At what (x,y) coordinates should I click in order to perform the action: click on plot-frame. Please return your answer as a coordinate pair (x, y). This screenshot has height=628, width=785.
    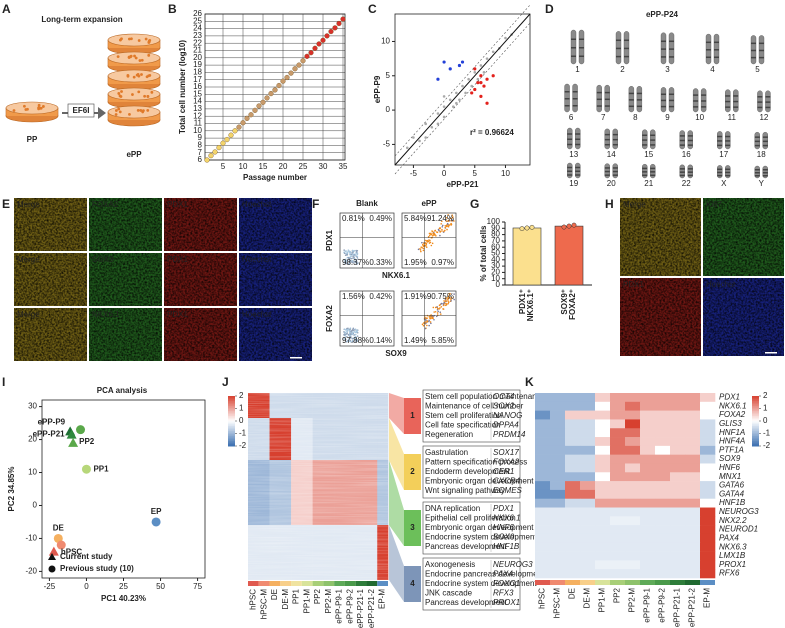
    Looking at the image, I should click on (275, 87).